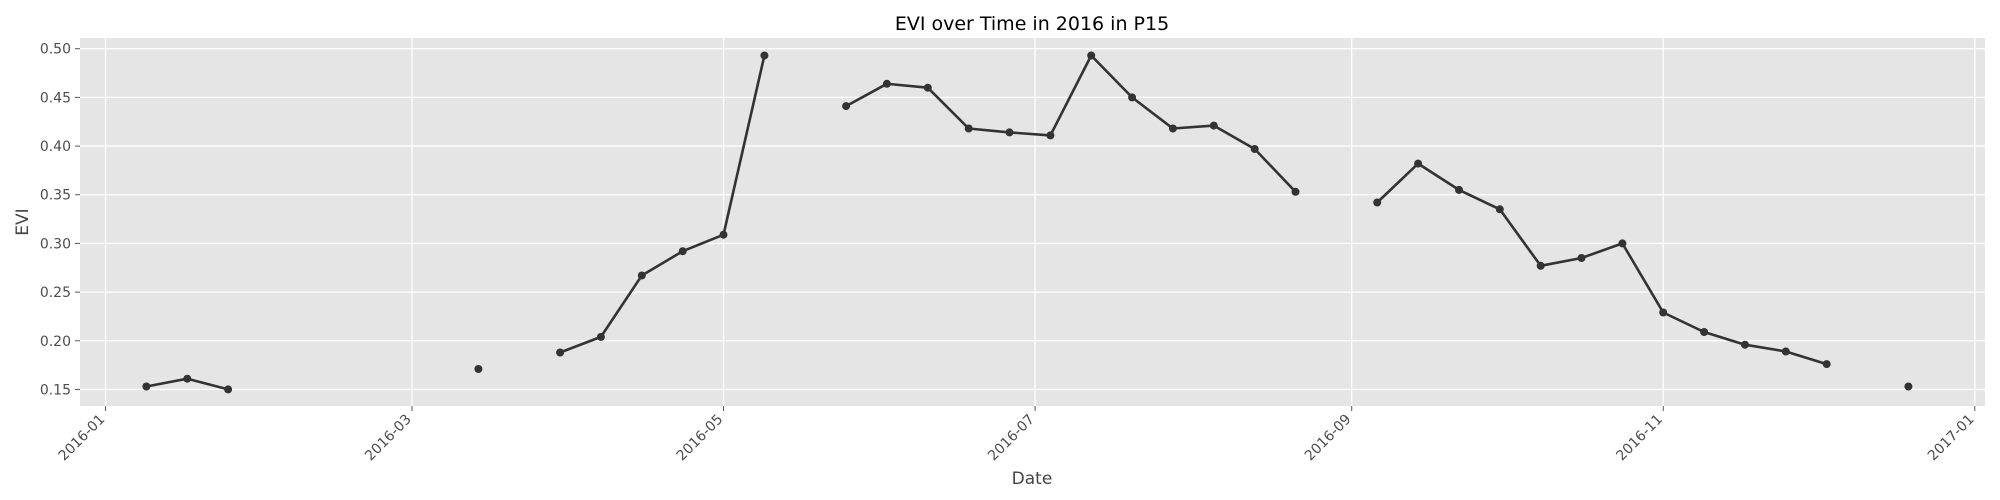 The image size is (2000, 500). I want to click on x-tick-label: 2016-03, so click(388, 438).